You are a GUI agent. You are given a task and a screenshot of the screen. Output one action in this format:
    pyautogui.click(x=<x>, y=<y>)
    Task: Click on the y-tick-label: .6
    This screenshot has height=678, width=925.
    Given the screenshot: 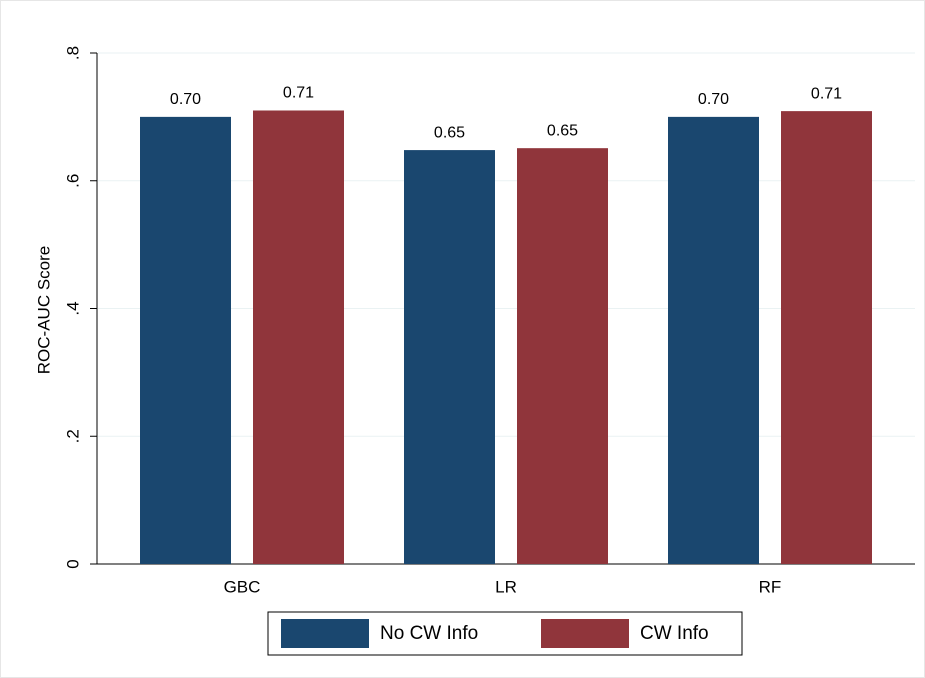 What is the action you would take?
    pyautogui.click(x=72, y=181)
    